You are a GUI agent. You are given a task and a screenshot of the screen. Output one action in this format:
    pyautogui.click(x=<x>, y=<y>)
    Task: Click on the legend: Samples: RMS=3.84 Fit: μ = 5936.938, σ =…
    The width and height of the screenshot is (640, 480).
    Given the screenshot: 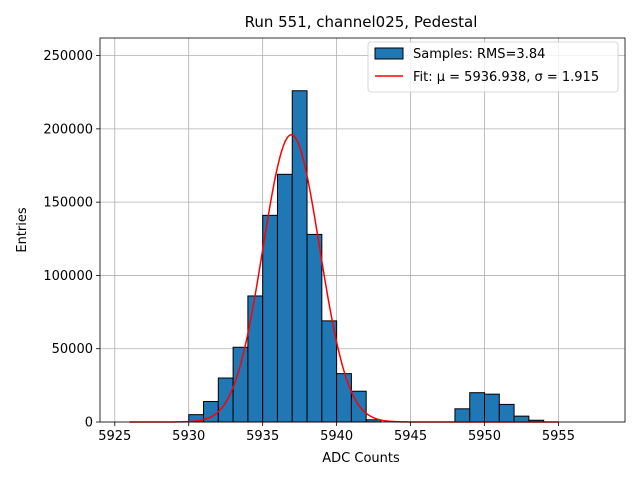 What is the action you would take?
    pyautogui.click(x=493, y=67)
    